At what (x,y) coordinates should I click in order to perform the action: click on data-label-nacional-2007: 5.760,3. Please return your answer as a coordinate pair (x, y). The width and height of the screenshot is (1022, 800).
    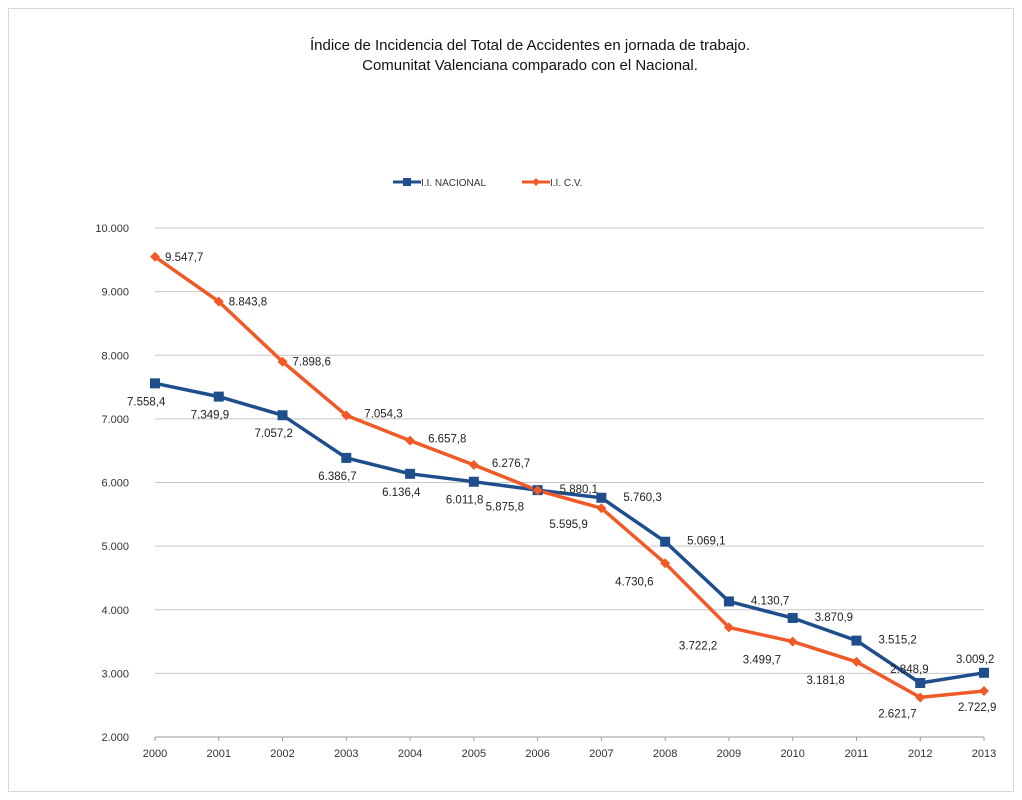
    Looking at the image, I should click on (642, 498).